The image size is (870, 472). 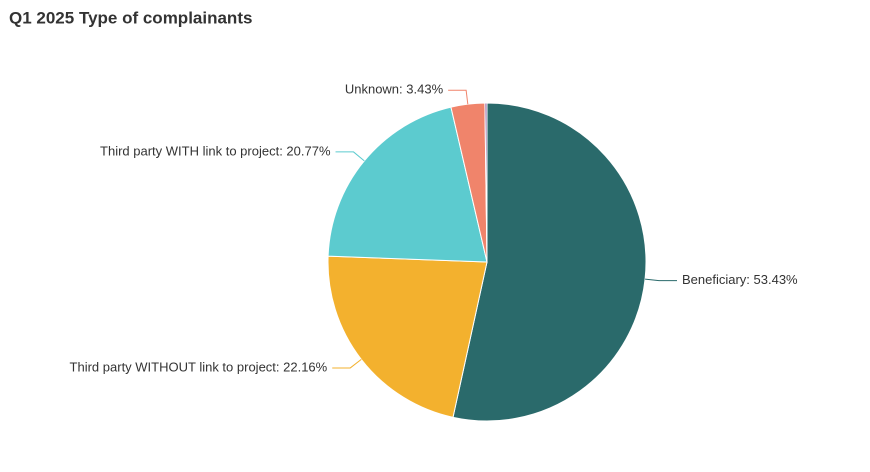 What do you see at coordinates (130, 17) in the screenshot?
I see `chart-title: Q1 2025 Type of complainants` at bounding box center [130, 17].